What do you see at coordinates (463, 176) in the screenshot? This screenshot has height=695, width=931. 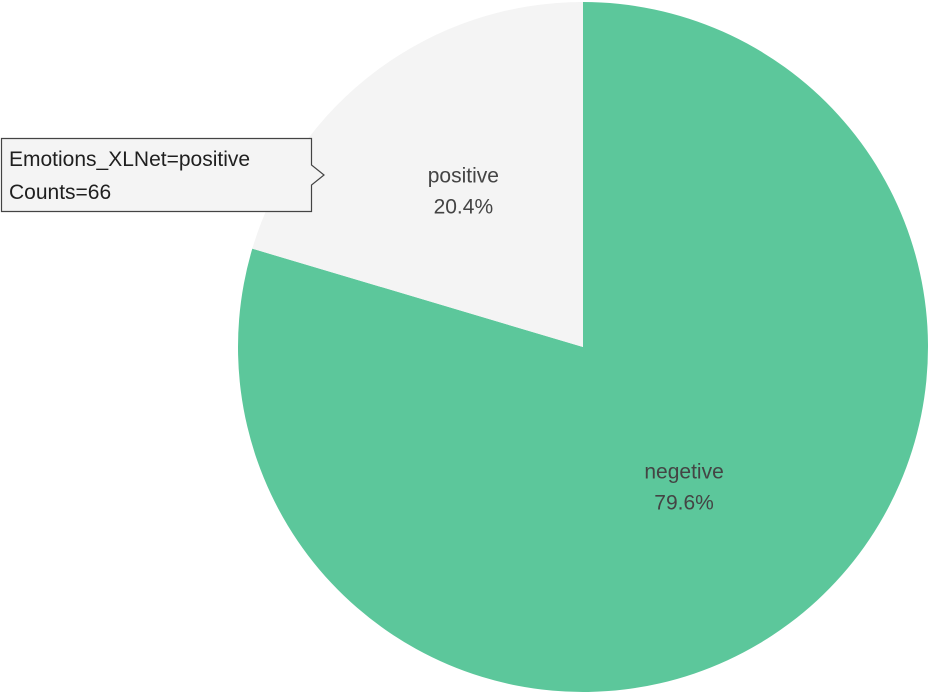 I see `slice-label-positive: positive` at bounding box center [463, 176].